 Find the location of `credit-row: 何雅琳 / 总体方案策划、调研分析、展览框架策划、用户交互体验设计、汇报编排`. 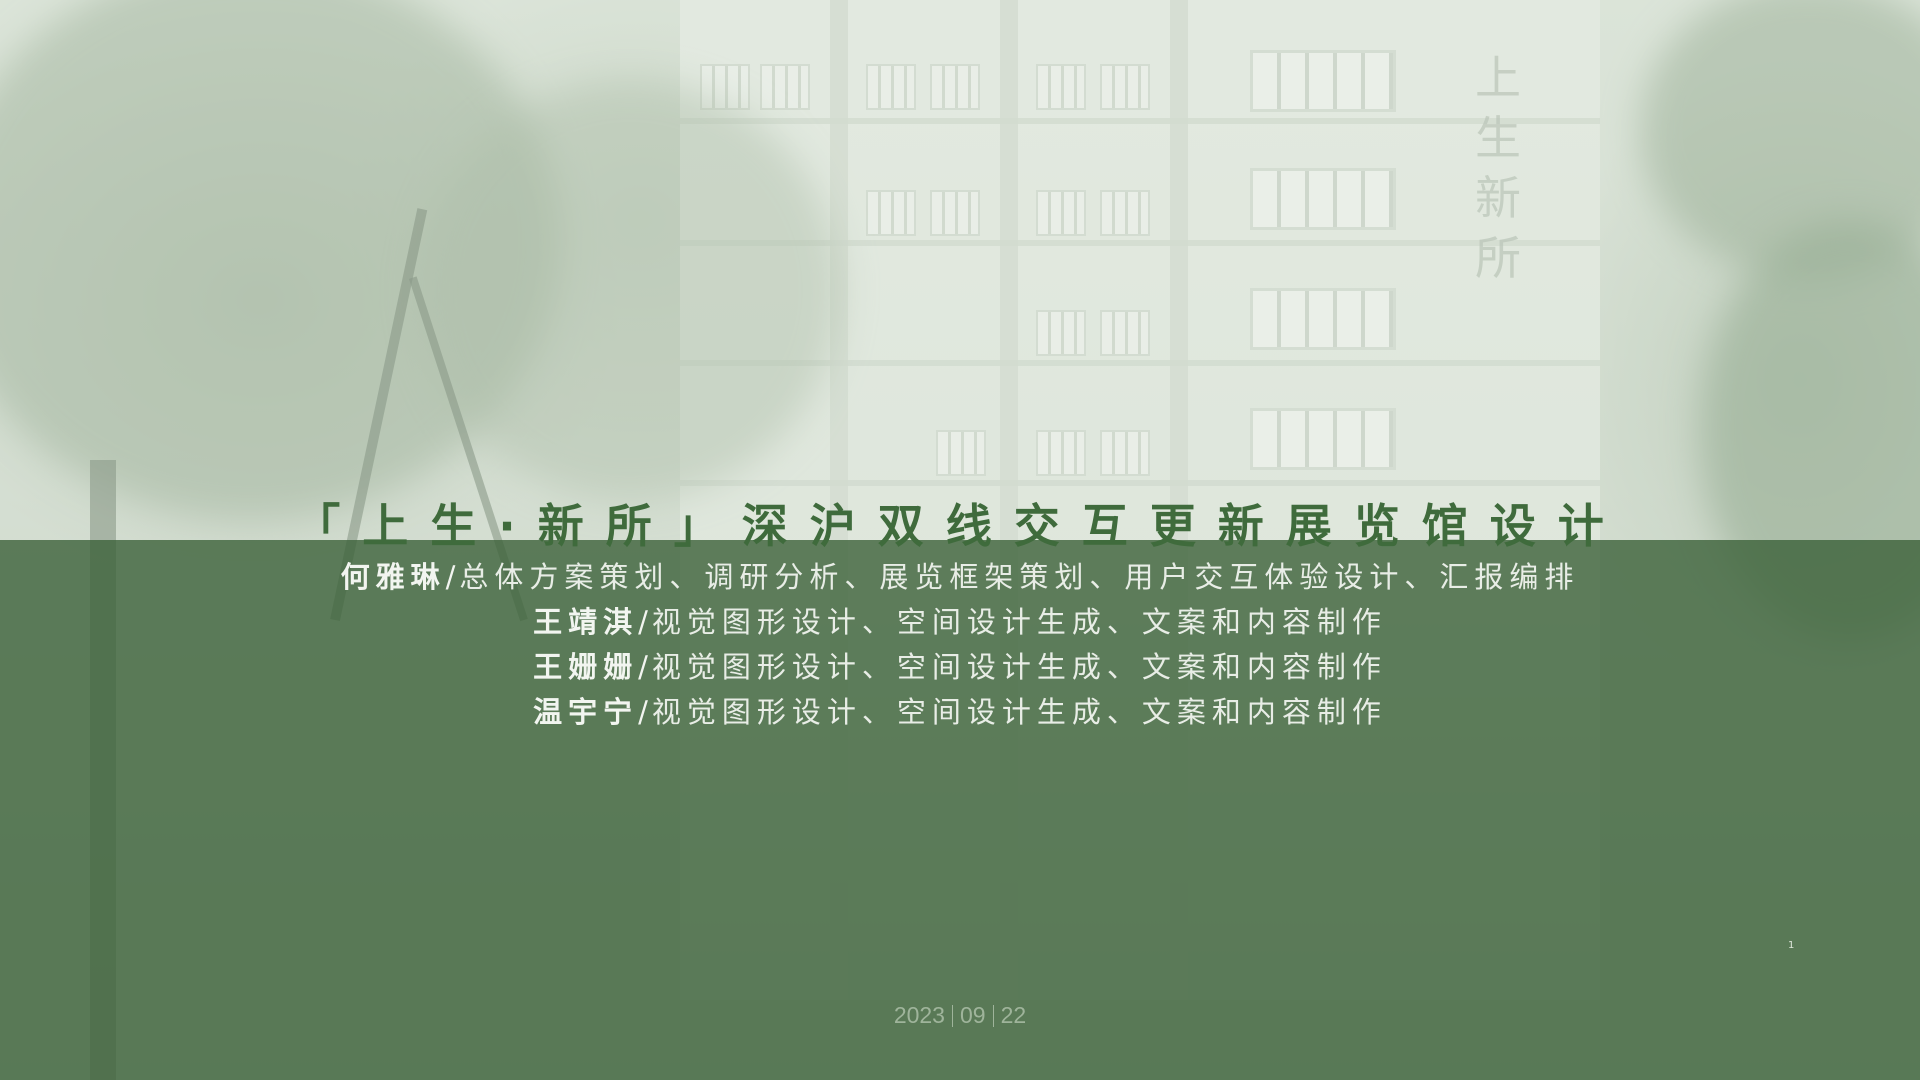

credit-row: 何雅琳 / 总体方案策划、调研分析、展览框架策划、用户交互体验设计、汇报编排 is located at coordinates (960, 576).